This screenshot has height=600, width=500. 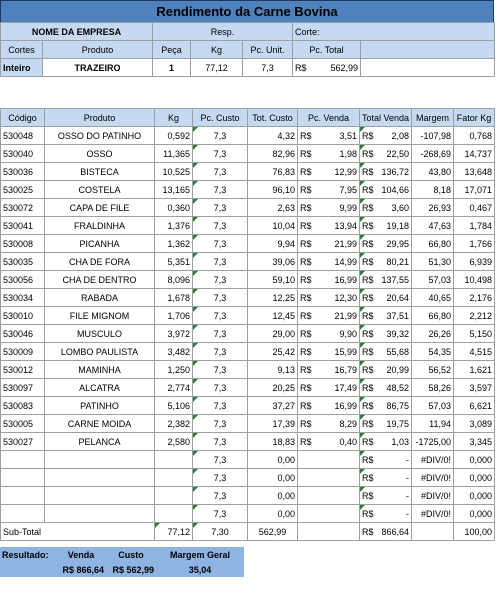 What do you see at coordinates (133, 569) in the screenshot?
I see `resultado-custo: R$ 562,99` at bounding box center [133, 569].